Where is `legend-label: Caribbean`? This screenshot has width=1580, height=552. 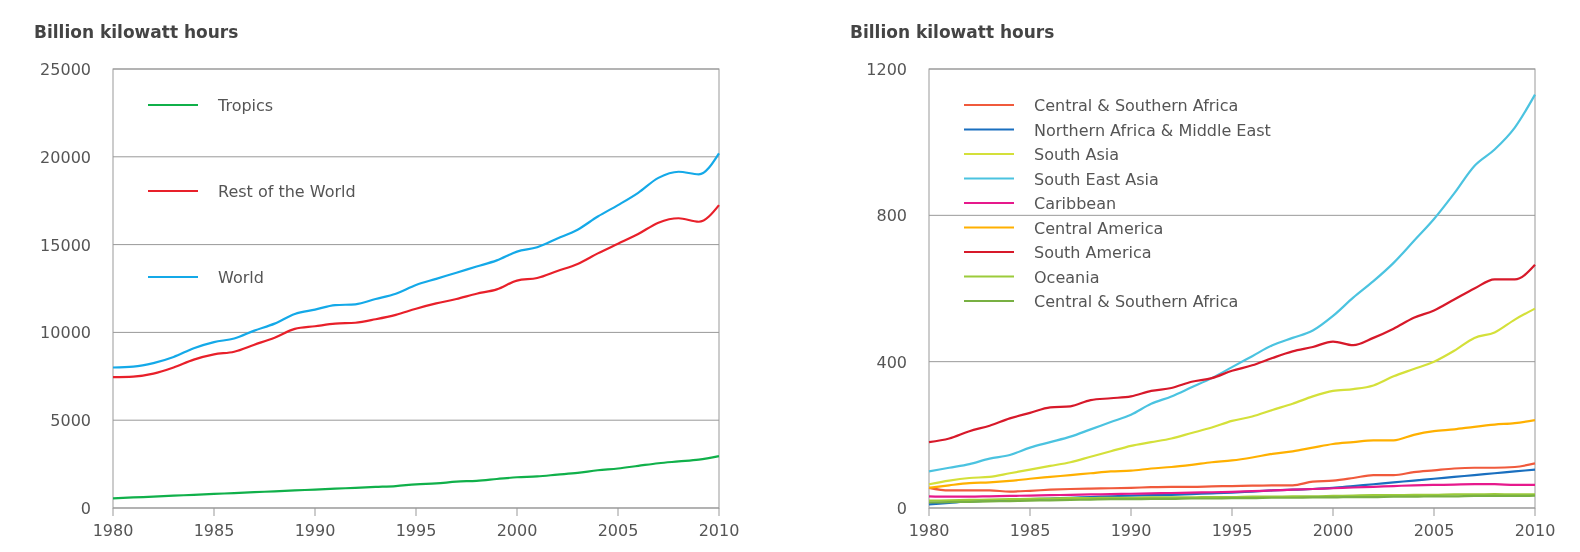 legend-label: Caribbean is located at coordinates (1075, 203).